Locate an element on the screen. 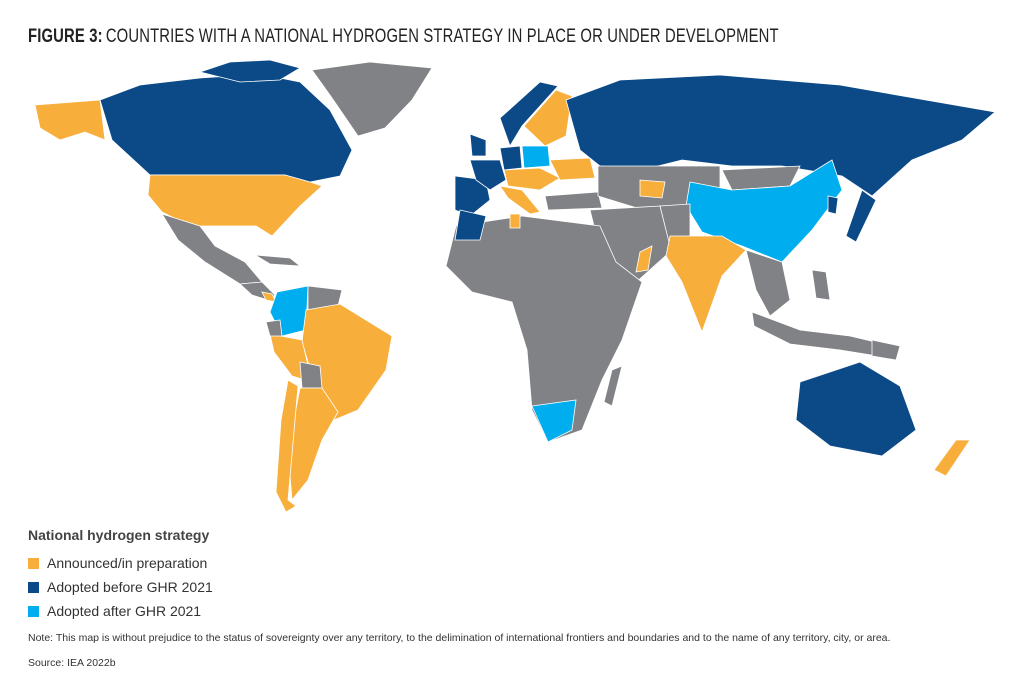 This screenshot has width=1024, height=690. legend-item: Announced/in preparation is located at coordinates (120, 563).